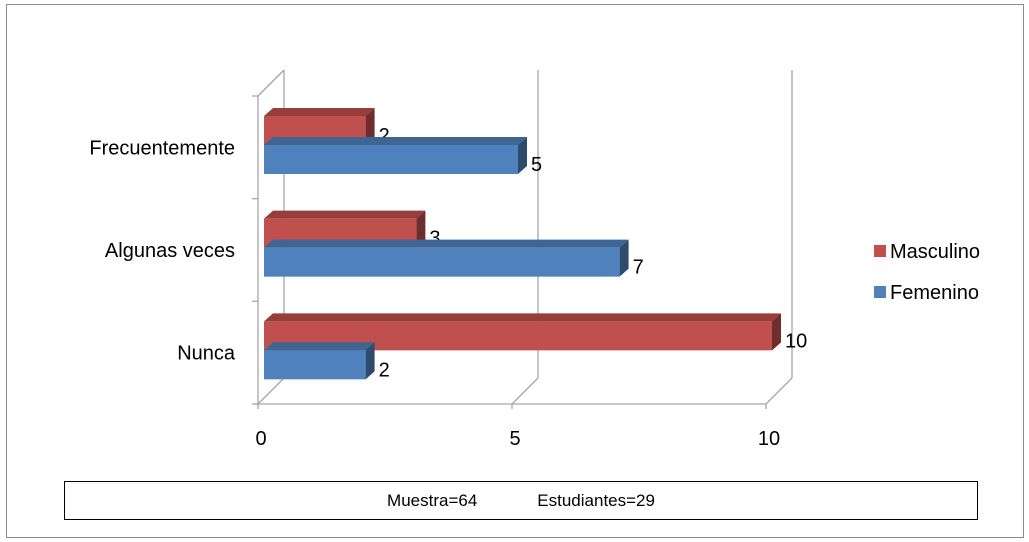  What do you see at coordinates (206, 354) in the screenshot?
I see `category-label-2: Nunca` at bounding box center [206, 354].